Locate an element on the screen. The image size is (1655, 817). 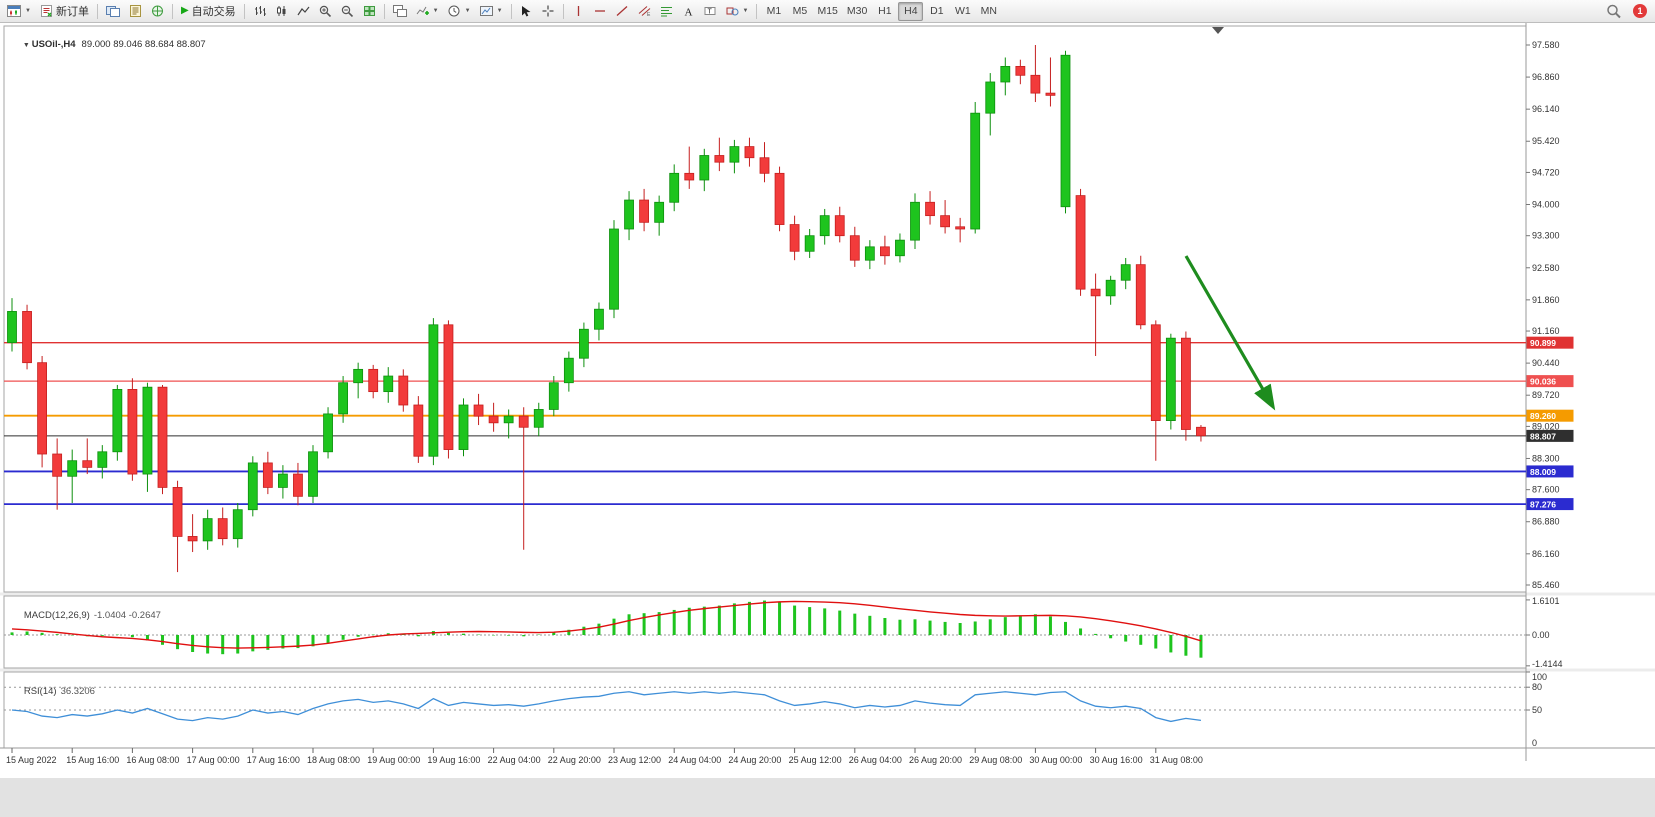
svg-text: 30 Aug 00:00 is located at coordinates (1055, 760).